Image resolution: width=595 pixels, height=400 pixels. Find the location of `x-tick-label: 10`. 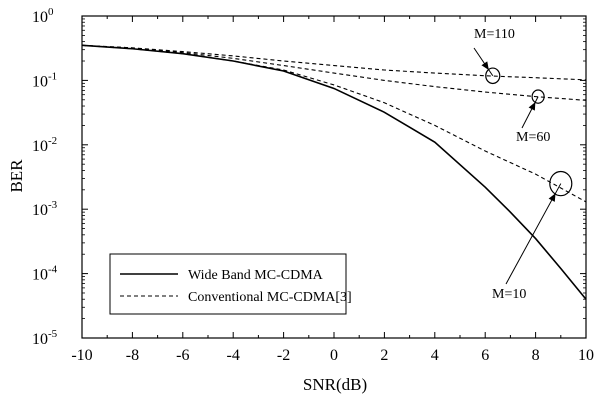

x-tick-label: 10 is located at coordinates (586, 355).